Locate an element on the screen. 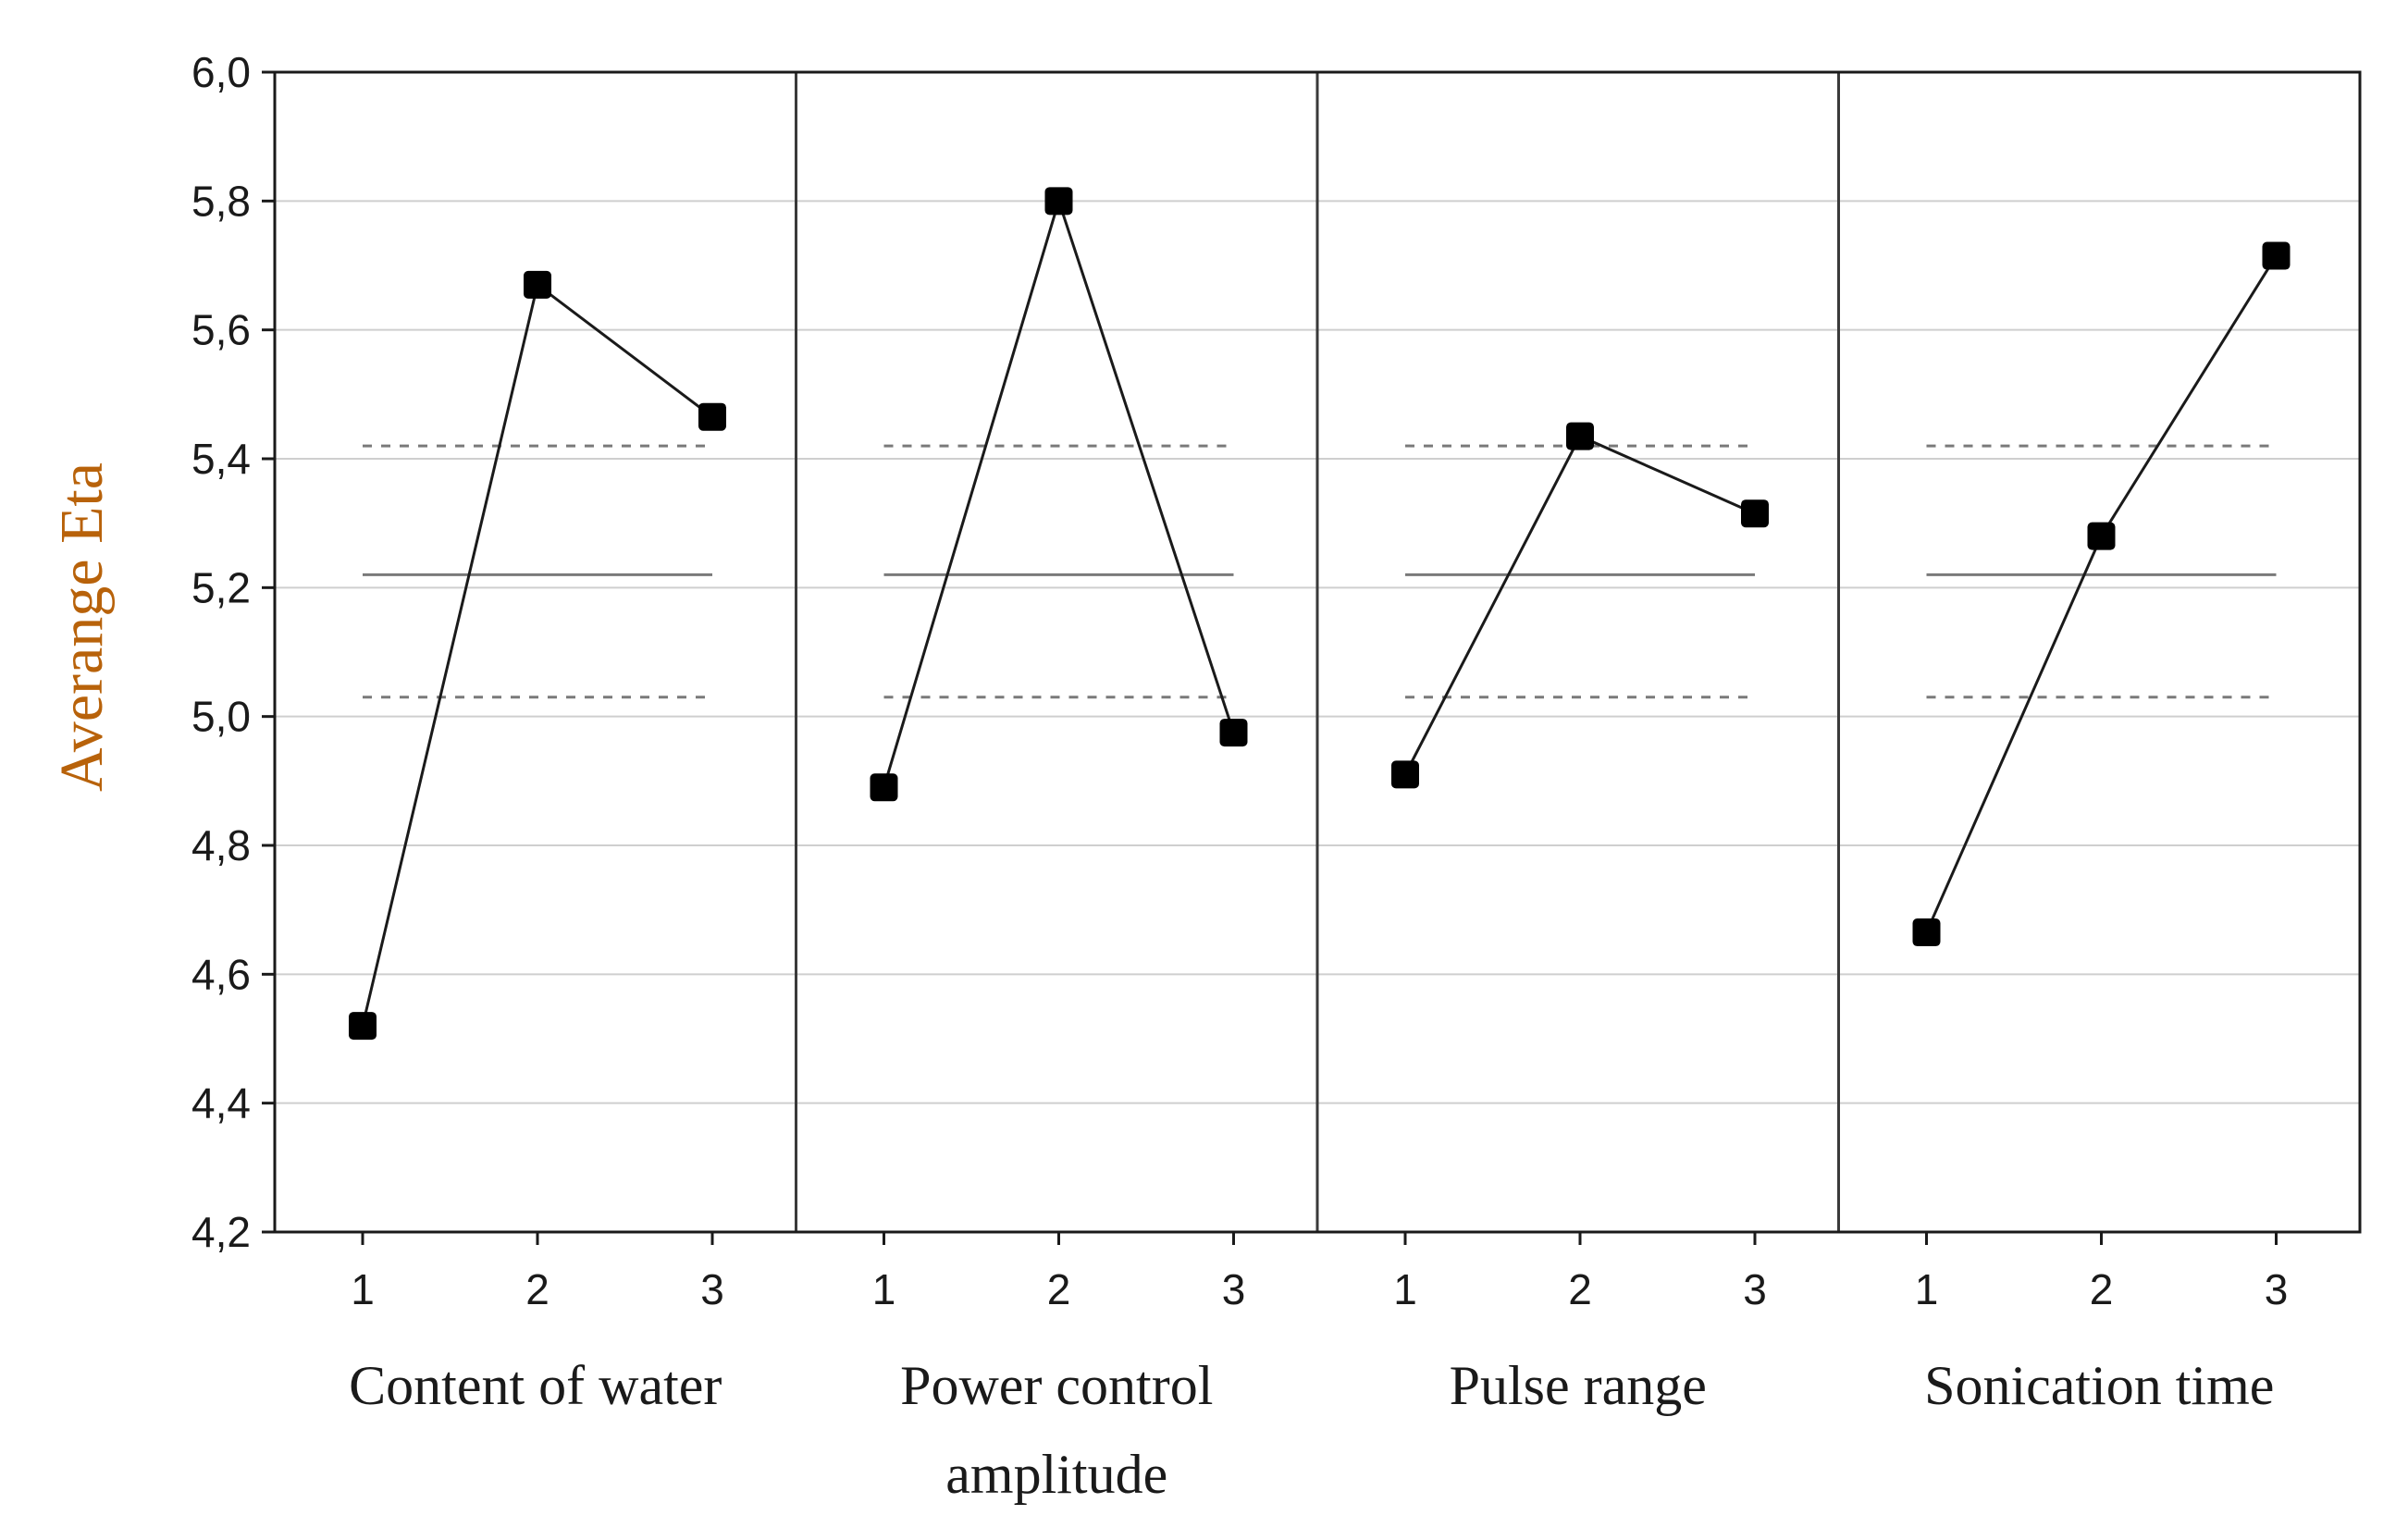 The image size is (2408, 1540). y-tick-label: 5,6 is located at coordinates (221, 330).